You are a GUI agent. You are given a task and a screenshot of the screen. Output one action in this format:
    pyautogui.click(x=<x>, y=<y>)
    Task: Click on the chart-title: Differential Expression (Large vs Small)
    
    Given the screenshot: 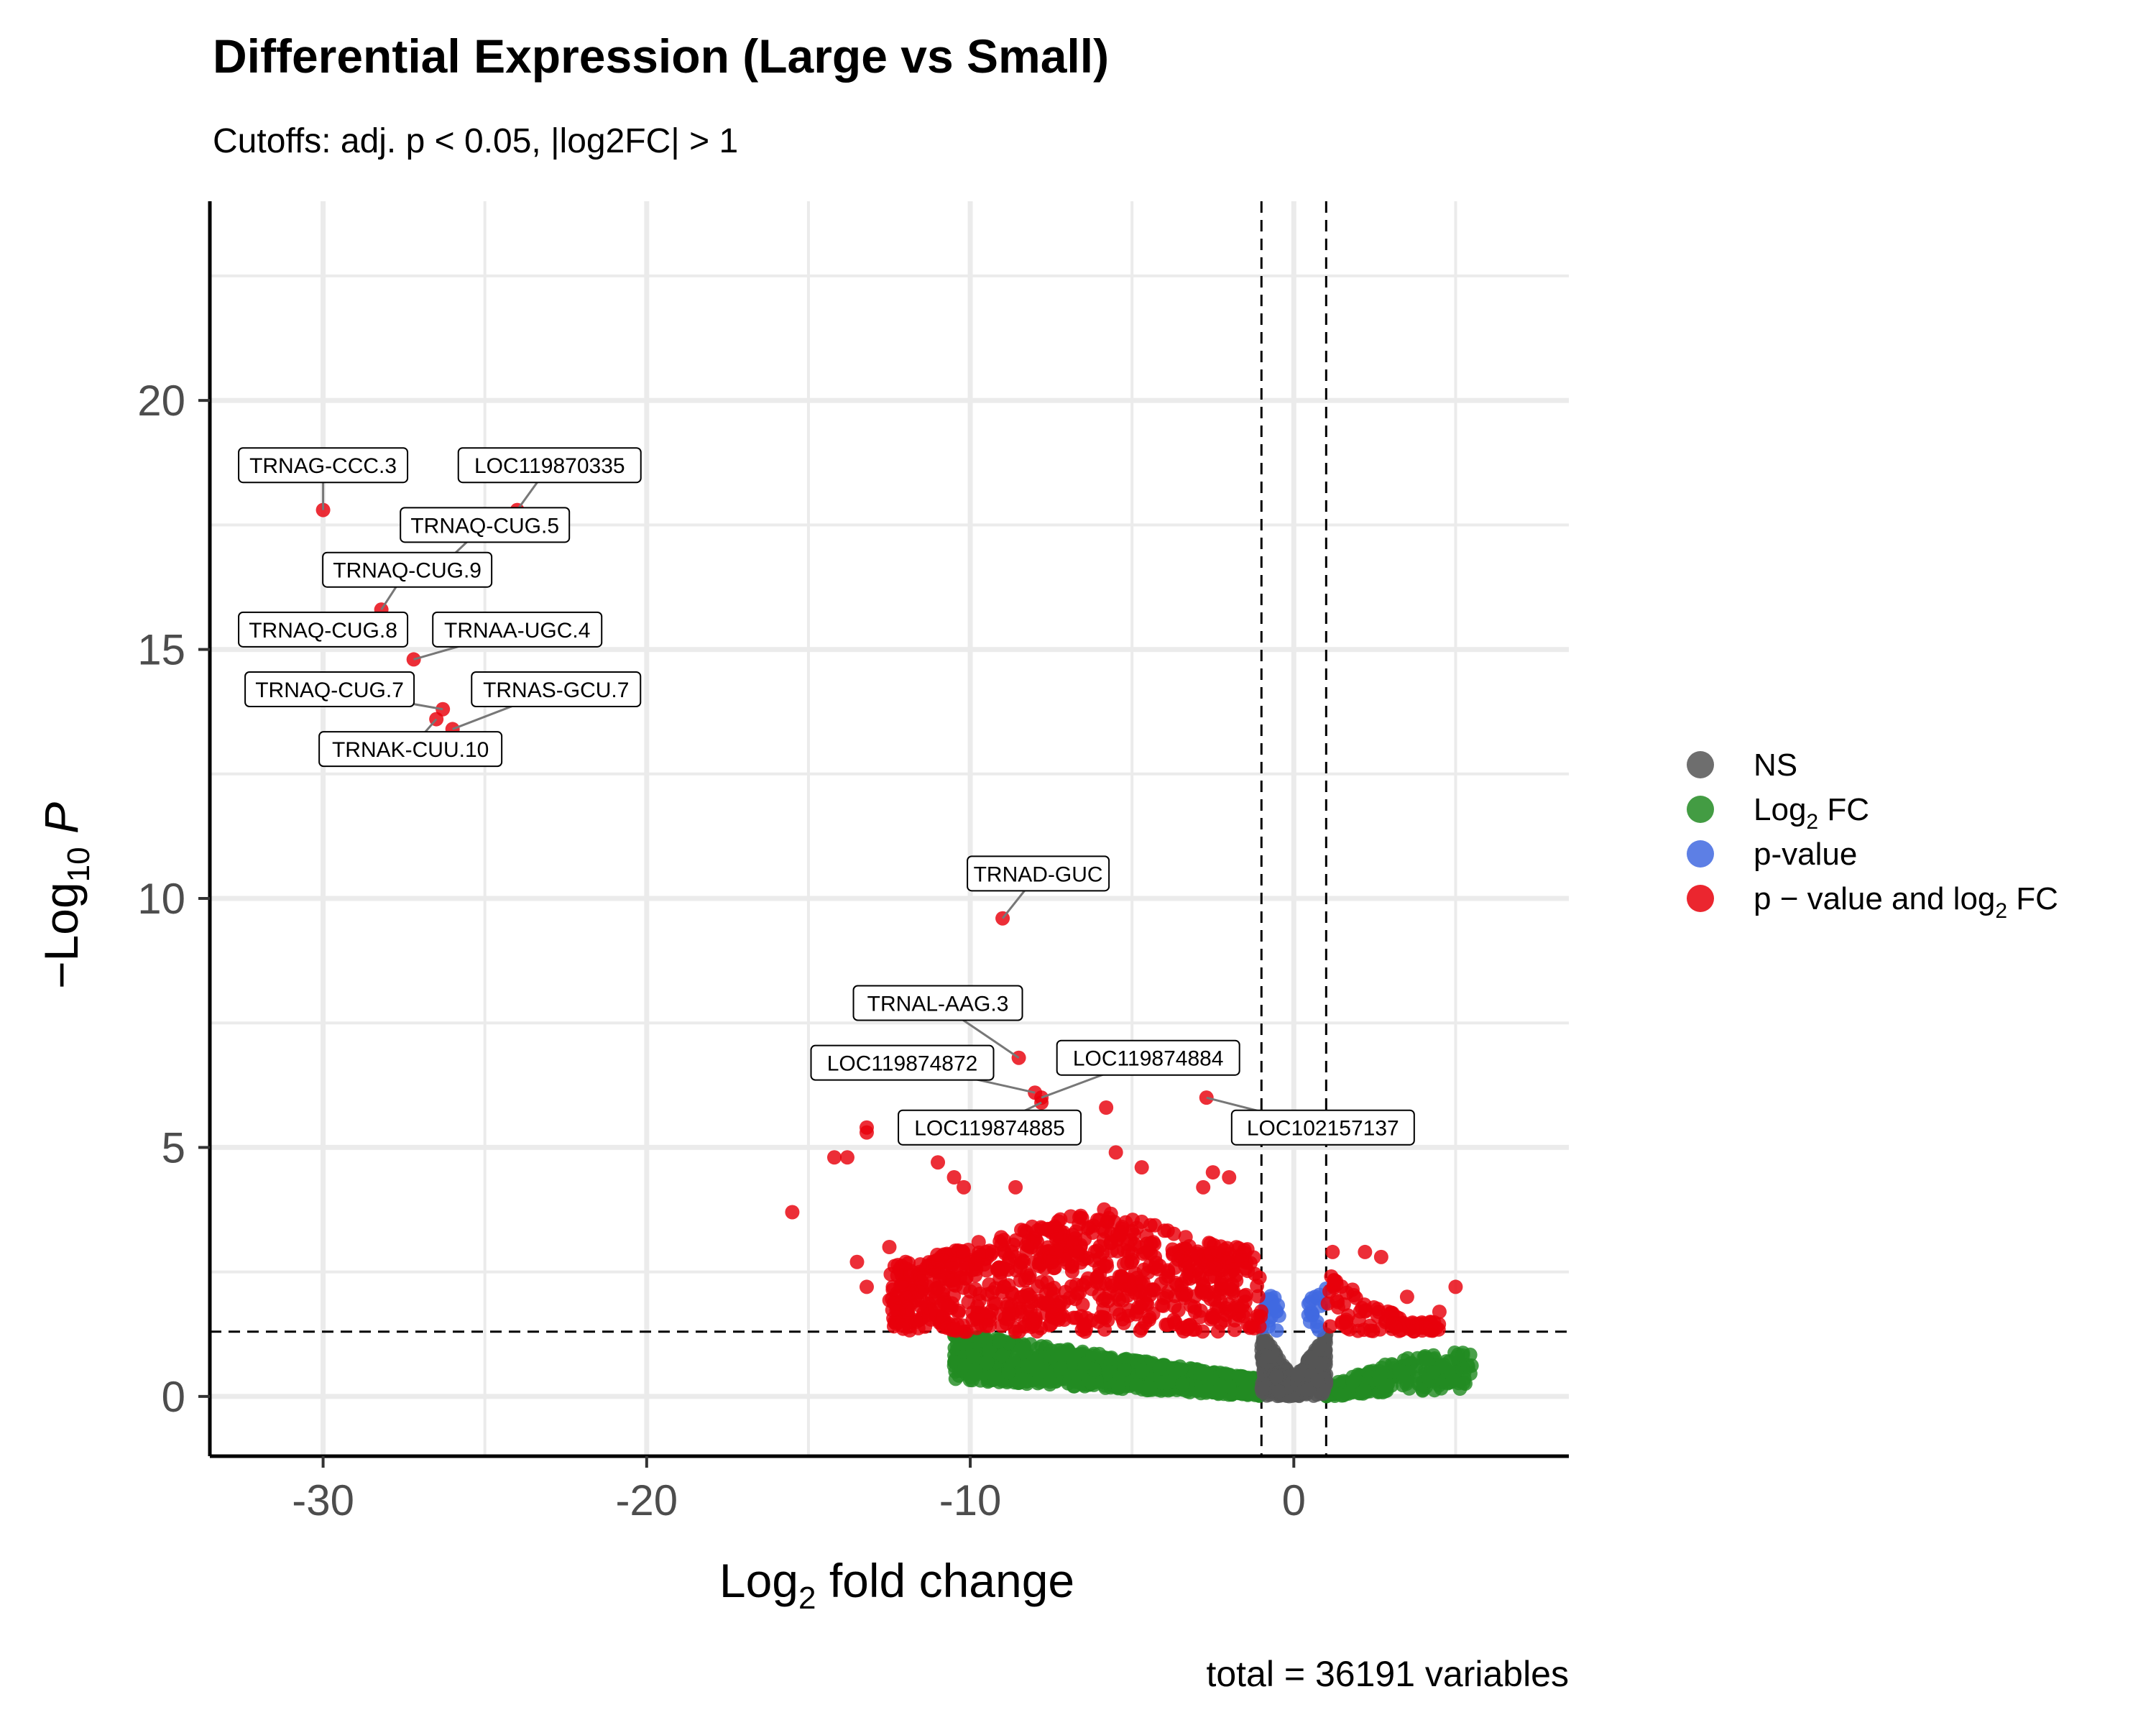 What is the action you would take?
    pyautogui.click(x=661, y=56)
    